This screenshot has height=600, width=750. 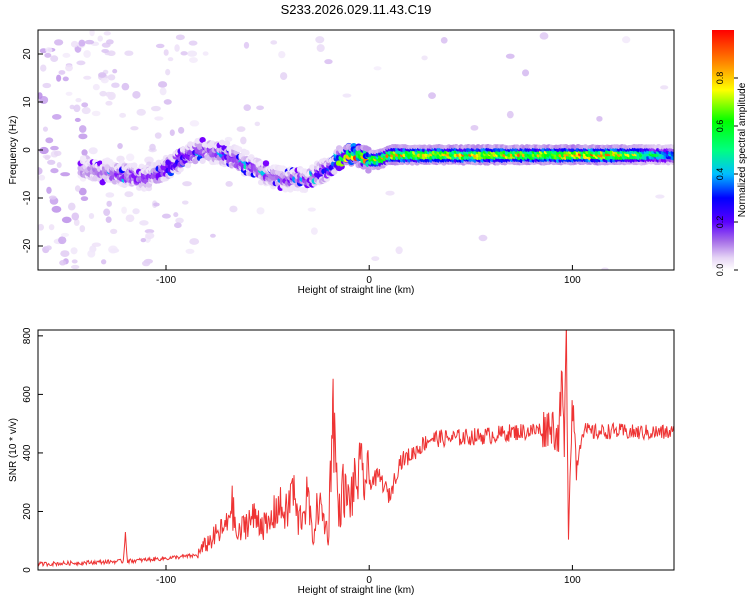 I want to click on y-tick-label: 10, so click(x=27, y=102).